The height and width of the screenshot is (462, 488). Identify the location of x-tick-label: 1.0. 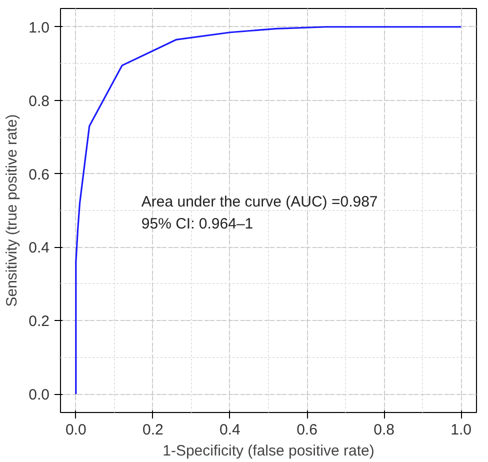
(461, 430).